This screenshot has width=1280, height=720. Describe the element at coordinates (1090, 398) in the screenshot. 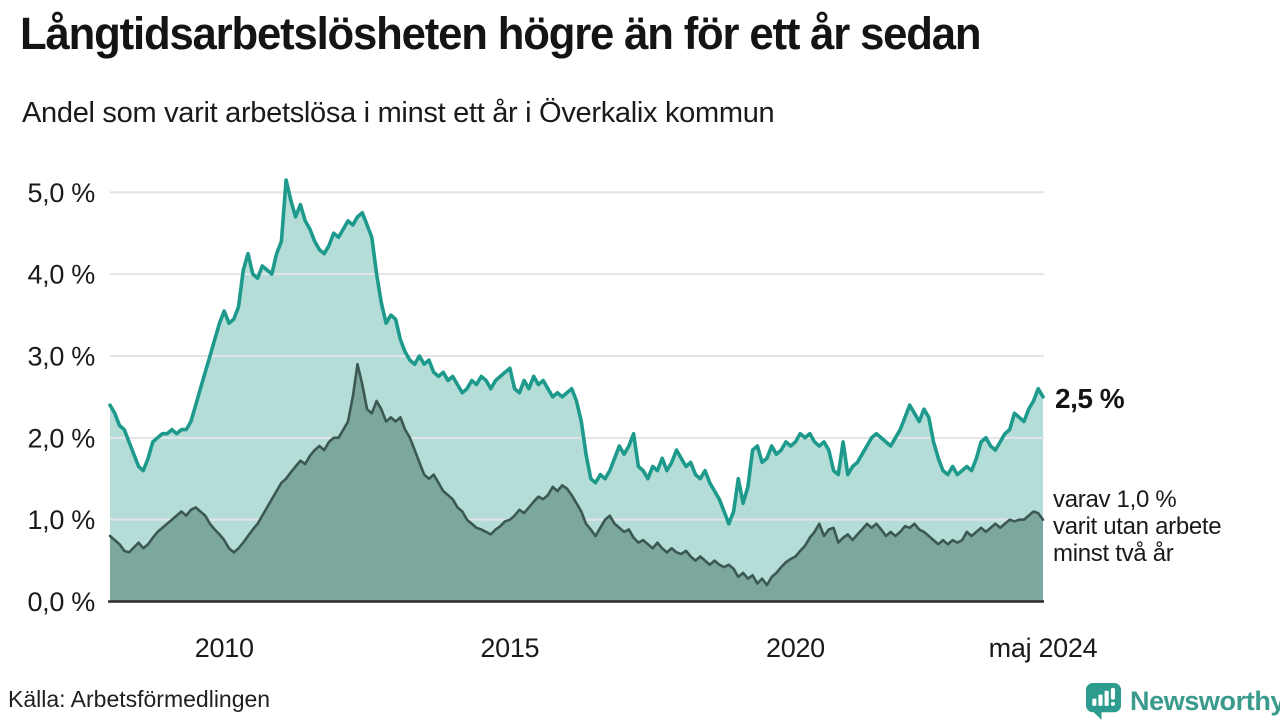

I see `latest-value-label: 2,5 %` at that location.